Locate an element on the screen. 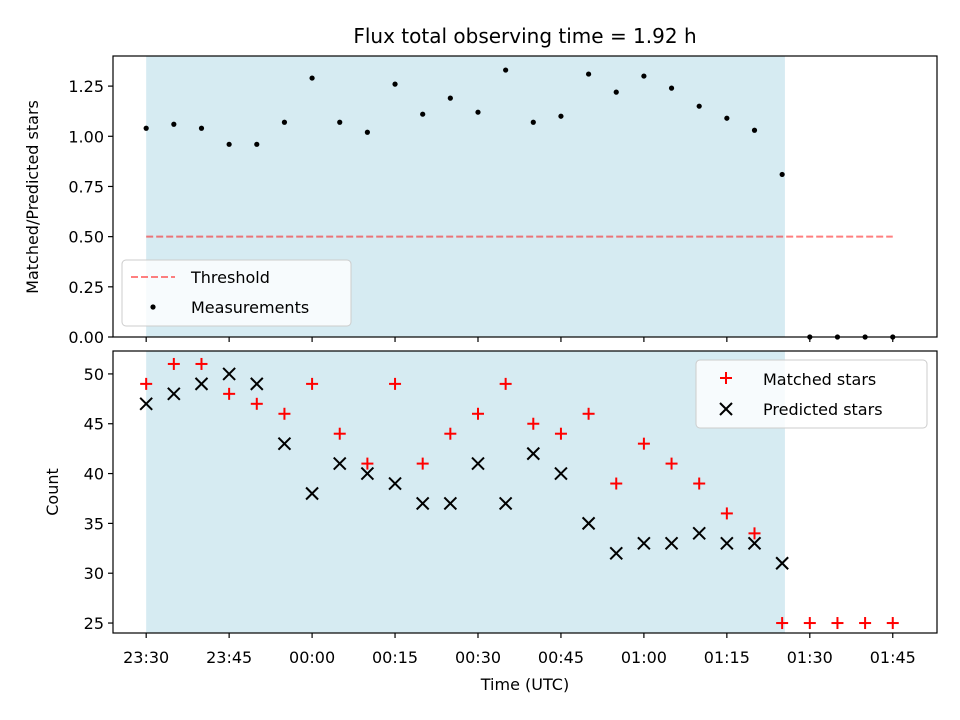  x-tick-label: 23:30 is located at coordinates (146, 657).